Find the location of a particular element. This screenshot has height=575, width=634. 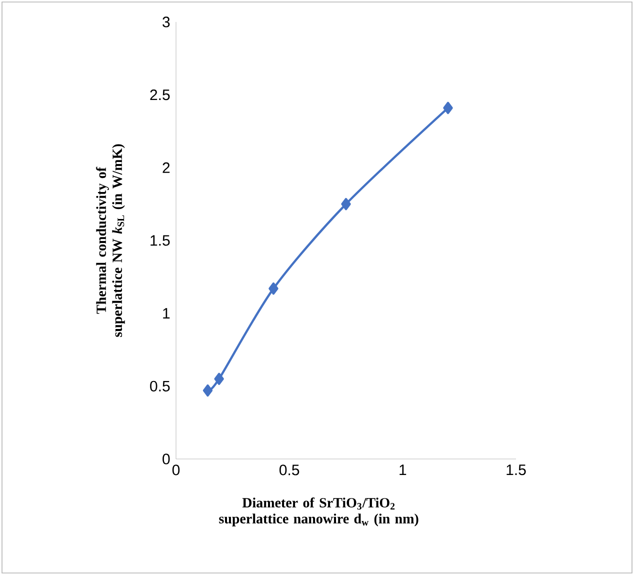

x-tick-label: 1.5 is located at coordinates (516, 470).